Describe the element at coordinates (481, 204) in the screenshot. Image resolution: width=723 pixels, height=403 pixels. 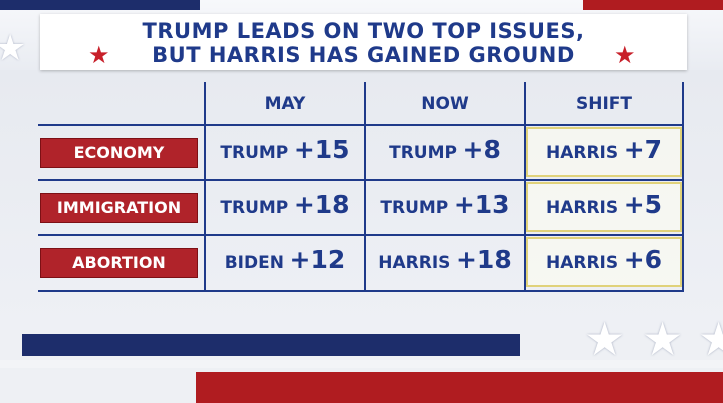
I see `margin-value: +13` at that location.